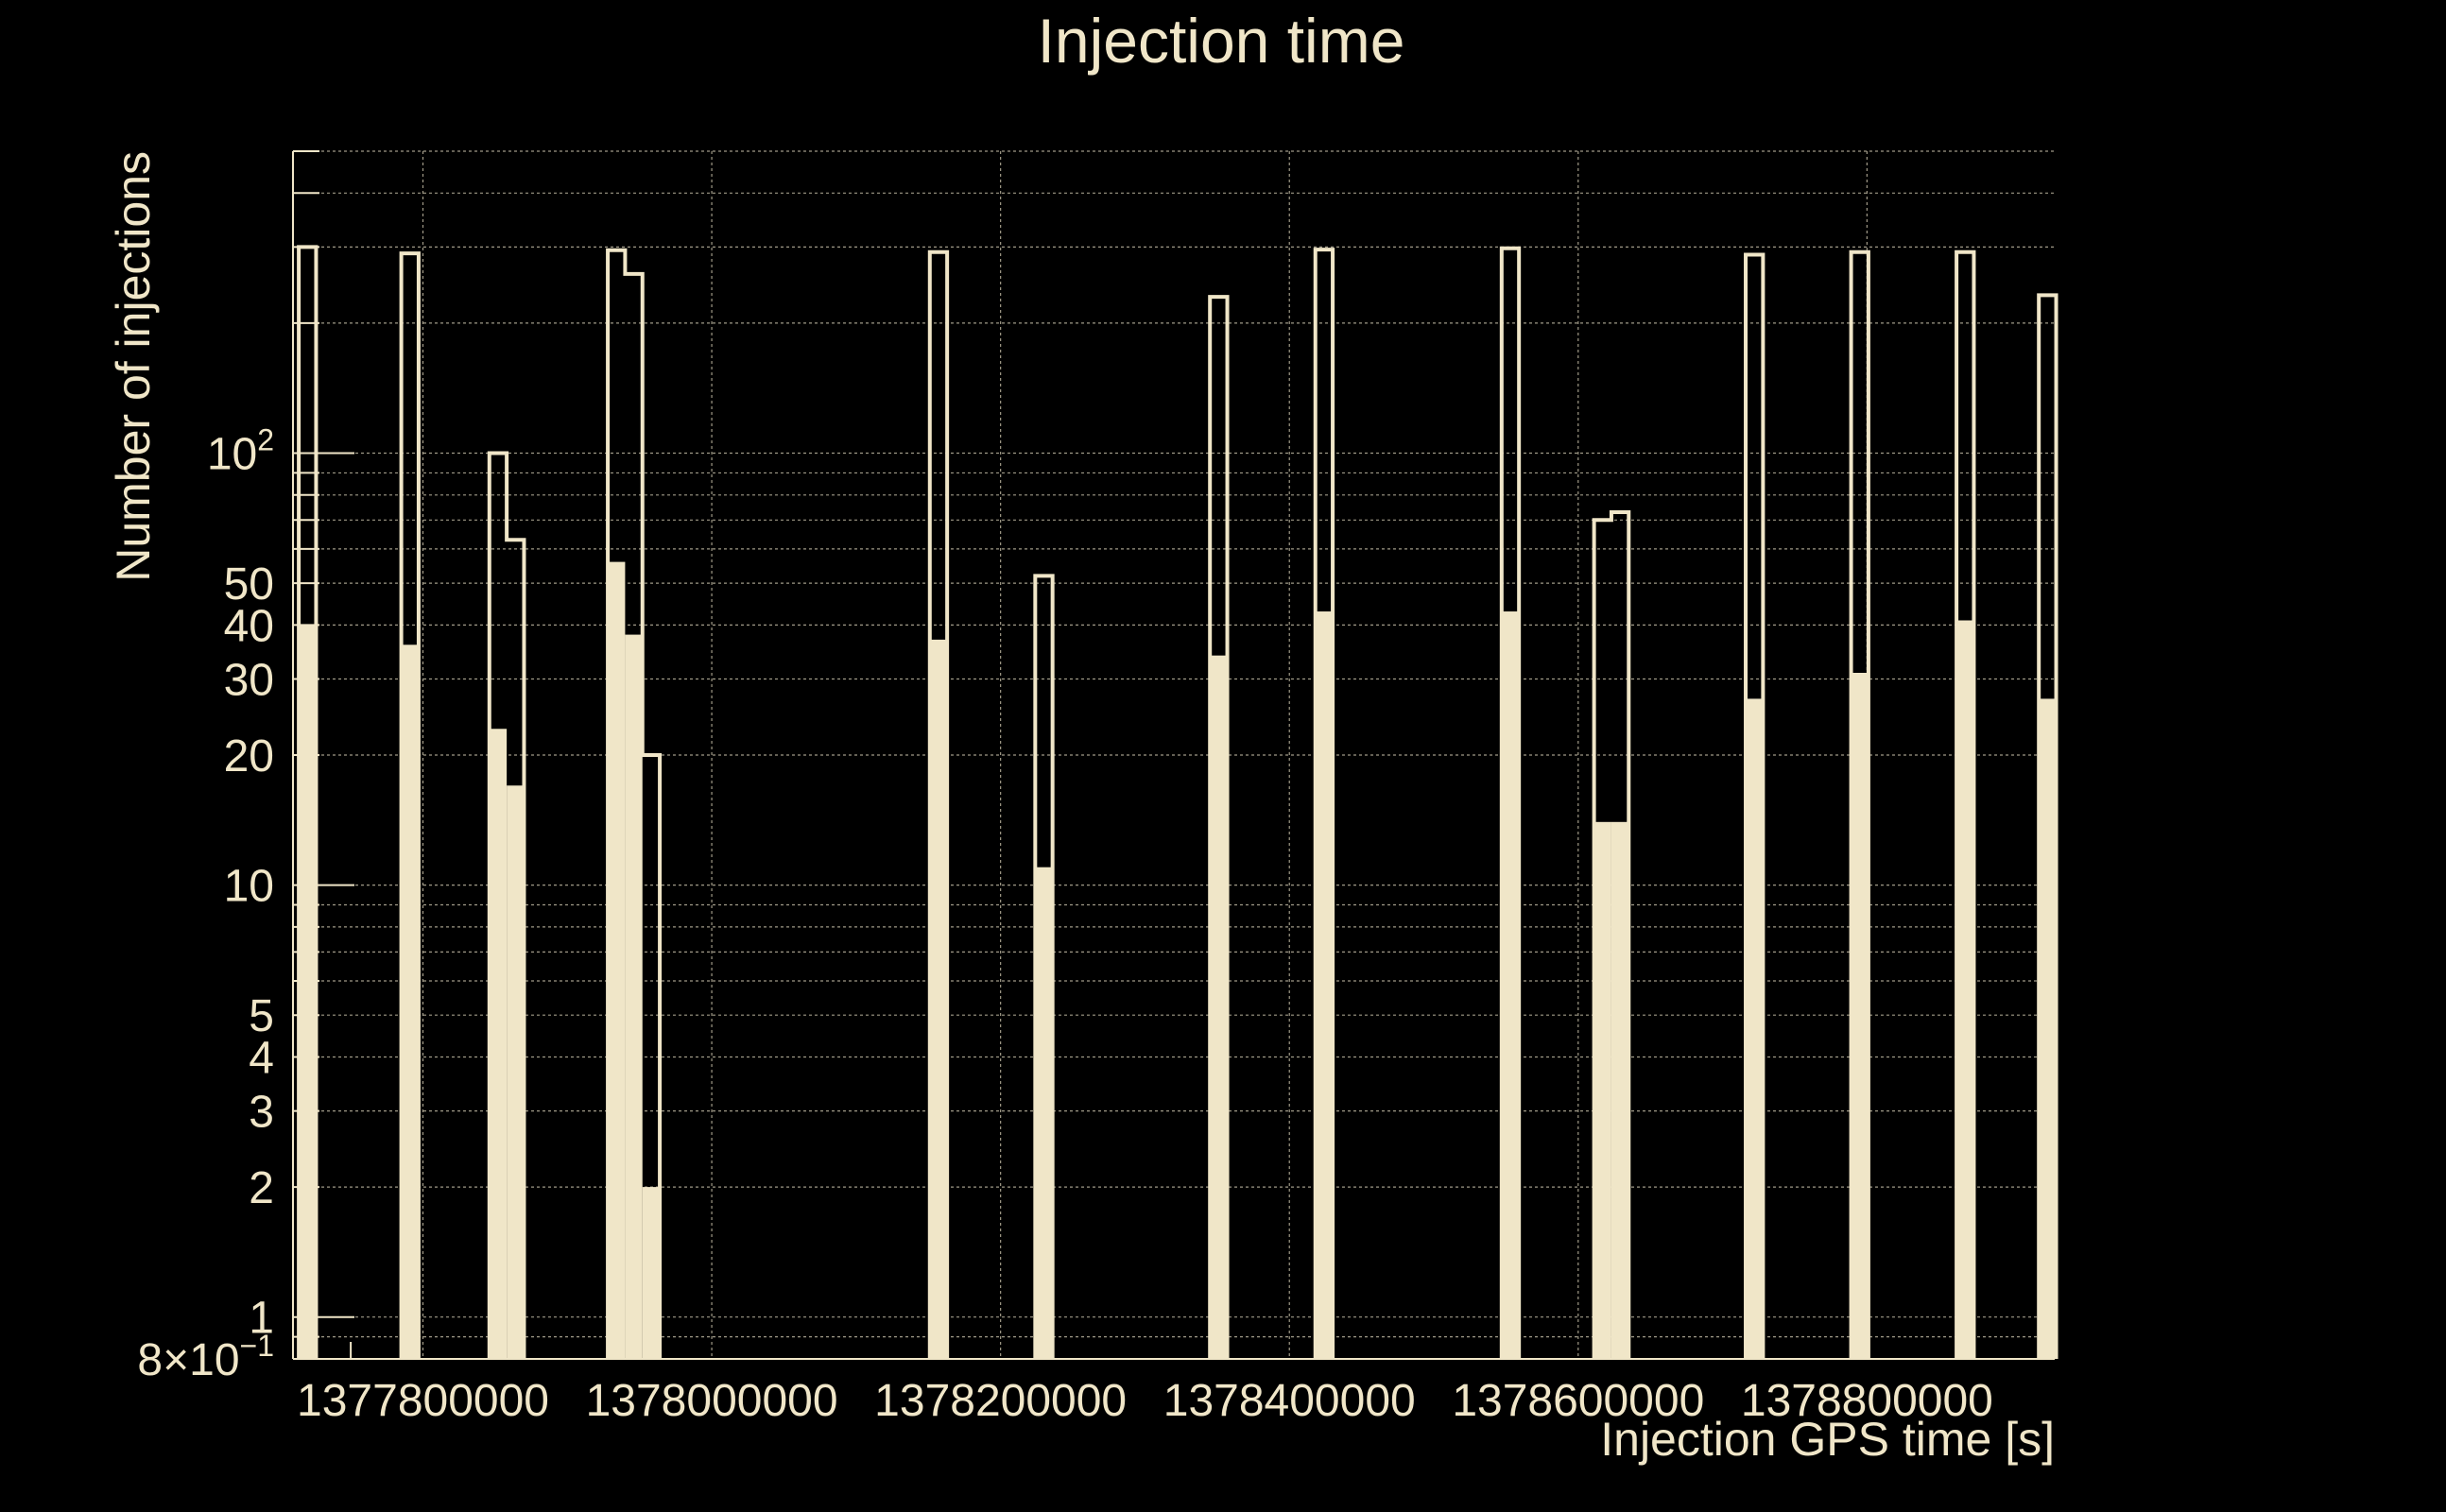  I want to click on x-tick-label: 1378200000, so click(1000, 1401).